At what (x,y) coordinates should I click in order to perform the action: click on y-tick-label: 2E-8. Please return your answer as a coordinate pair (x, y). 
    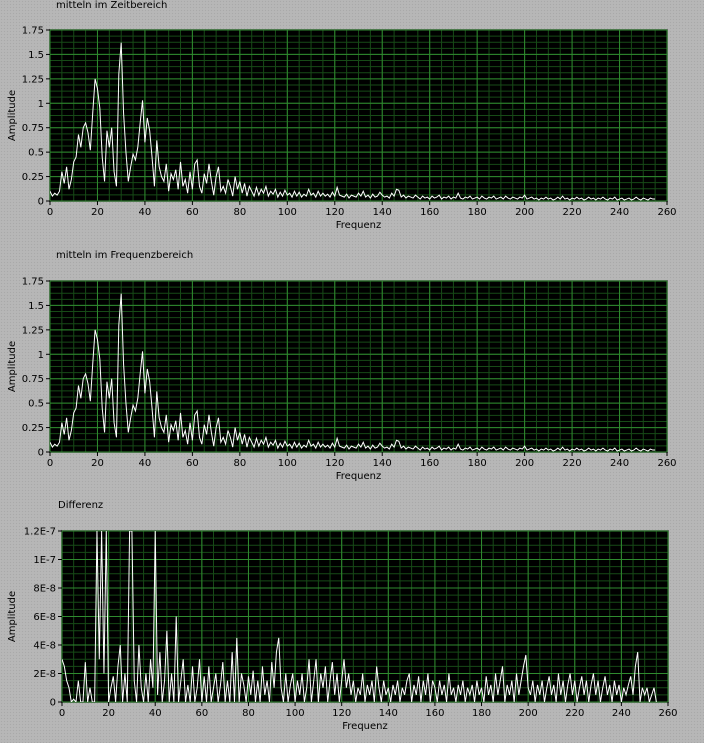
    Looking at the image, I should click on (44, 674).